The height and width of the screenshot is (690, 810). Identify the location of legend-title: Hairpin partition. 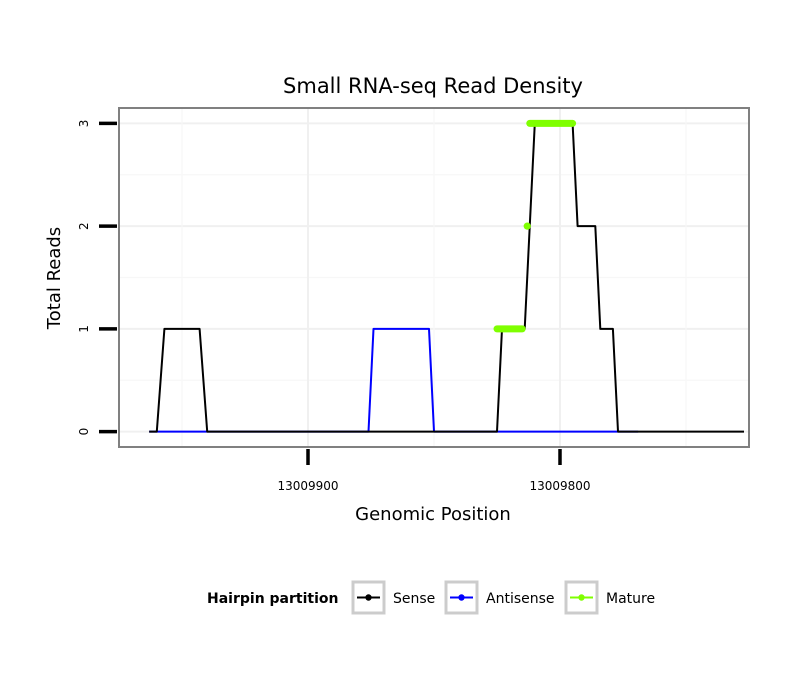
(272, 599).